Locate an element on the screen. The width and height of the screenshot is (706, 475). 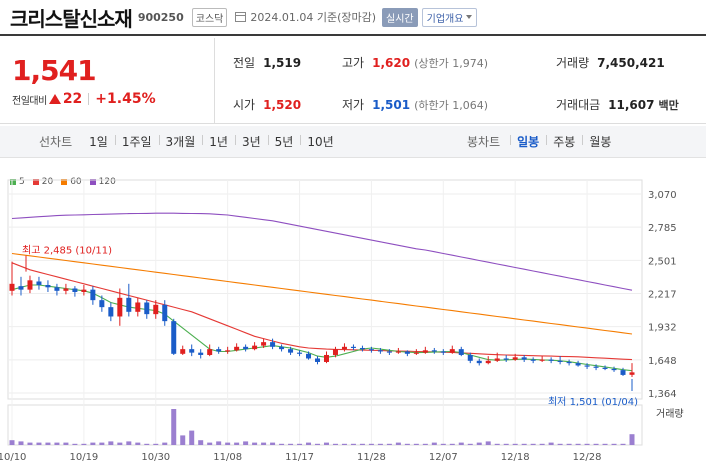
current-price: 1,541 is located at coordinates (54, 70).